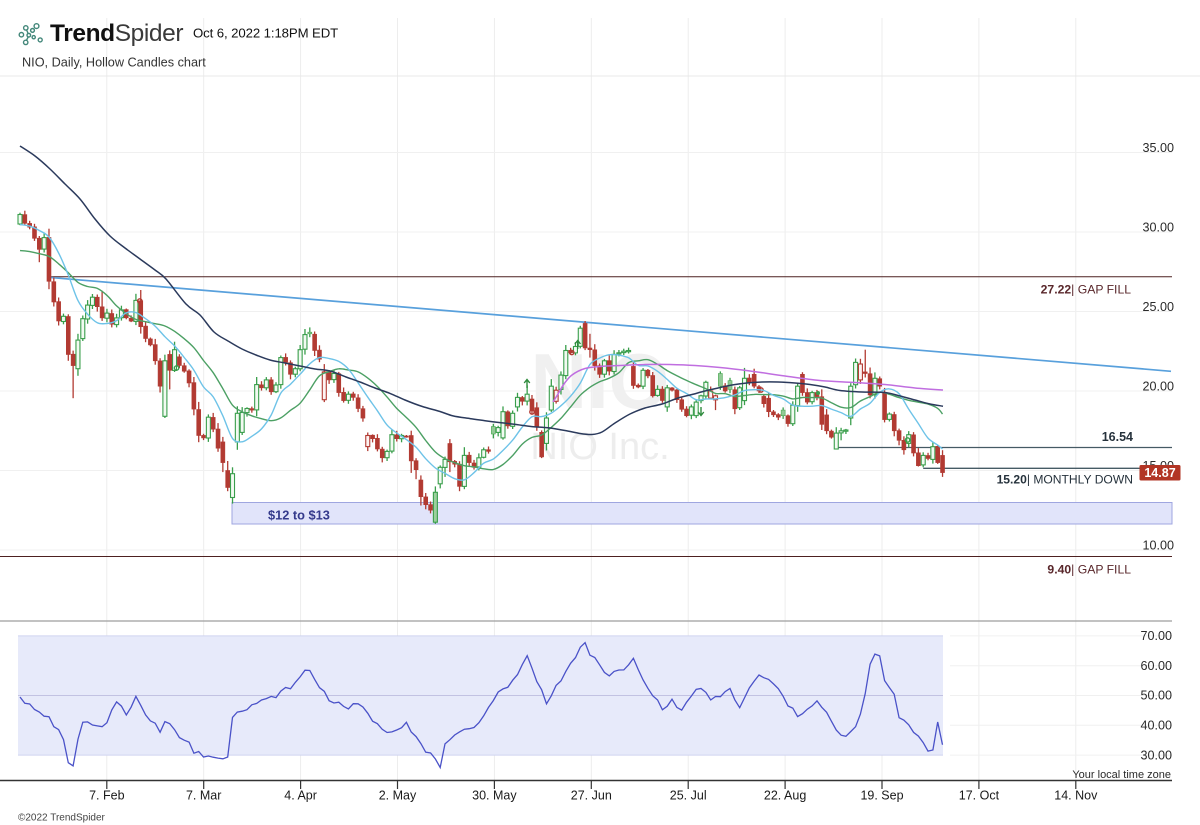 The height and width of the screenshot is (825, 1200). Describe the element at coordinates (1158, 307) in the screenshot. I see `svg-text: 25.00` at that location.